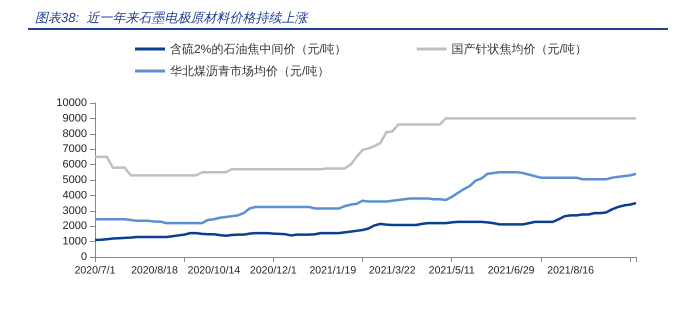 The width and height of the screenshot is (681, 331). I want to click on y-tick-label: 4000, so click(74, 195).